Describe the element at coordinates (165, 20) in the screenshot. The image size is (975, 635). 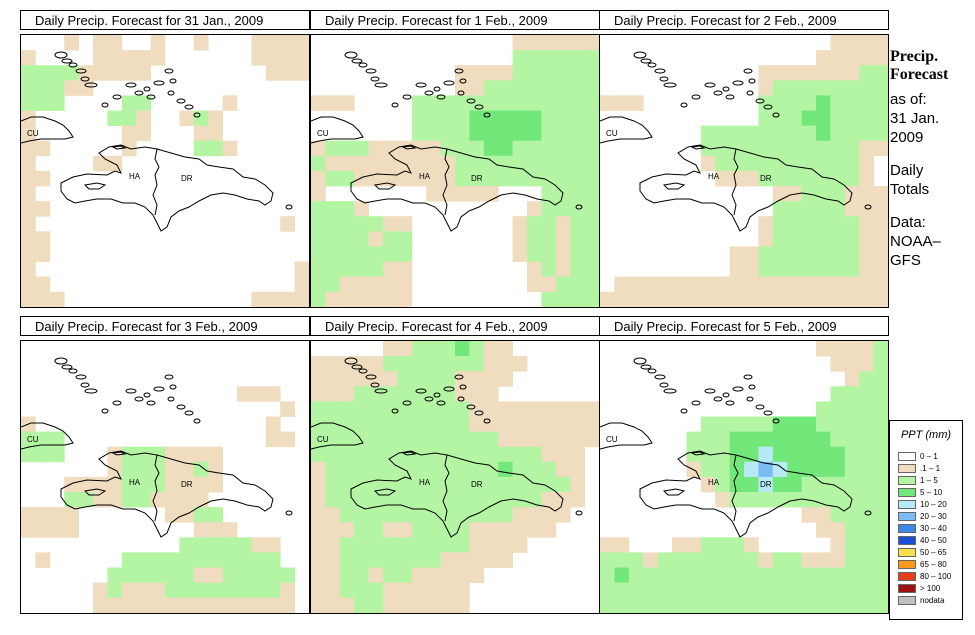
I see `panel-title: Daily Precip. Forecast for 31 Jan., 2009` at that location.